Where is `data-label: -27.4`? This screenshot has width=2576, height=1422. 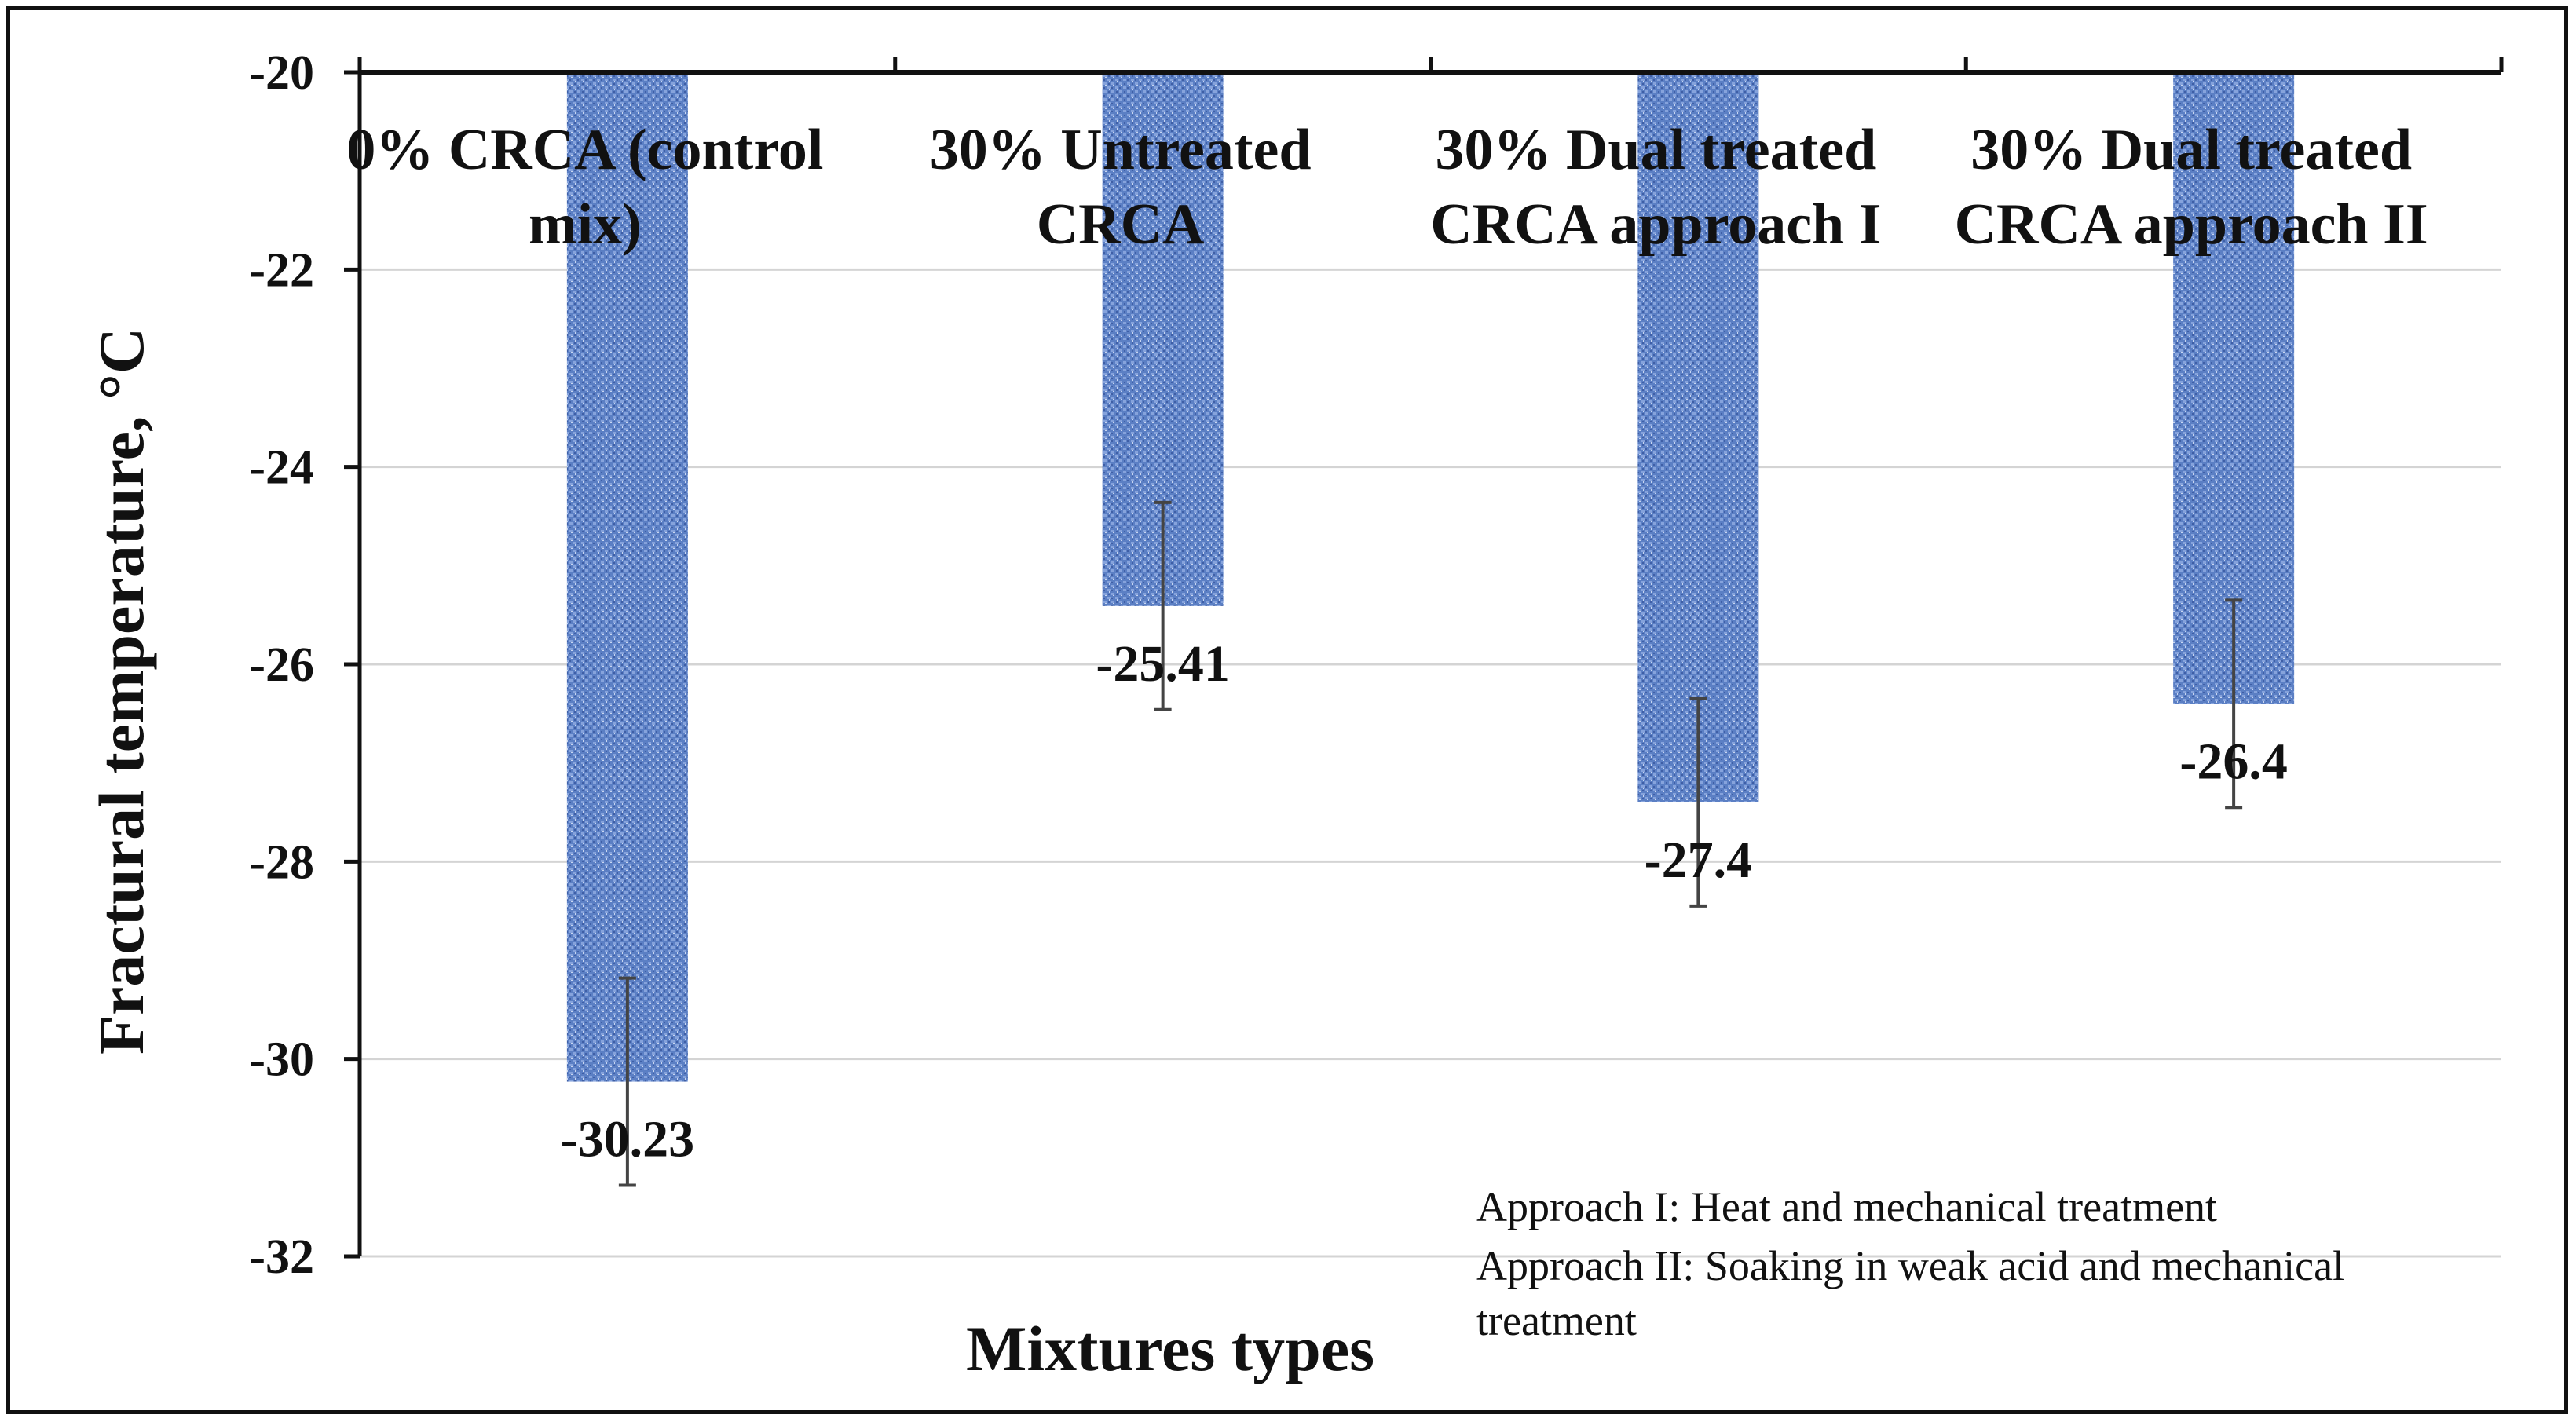
data-label: -27.4 is located at coordinates (1699, 860).